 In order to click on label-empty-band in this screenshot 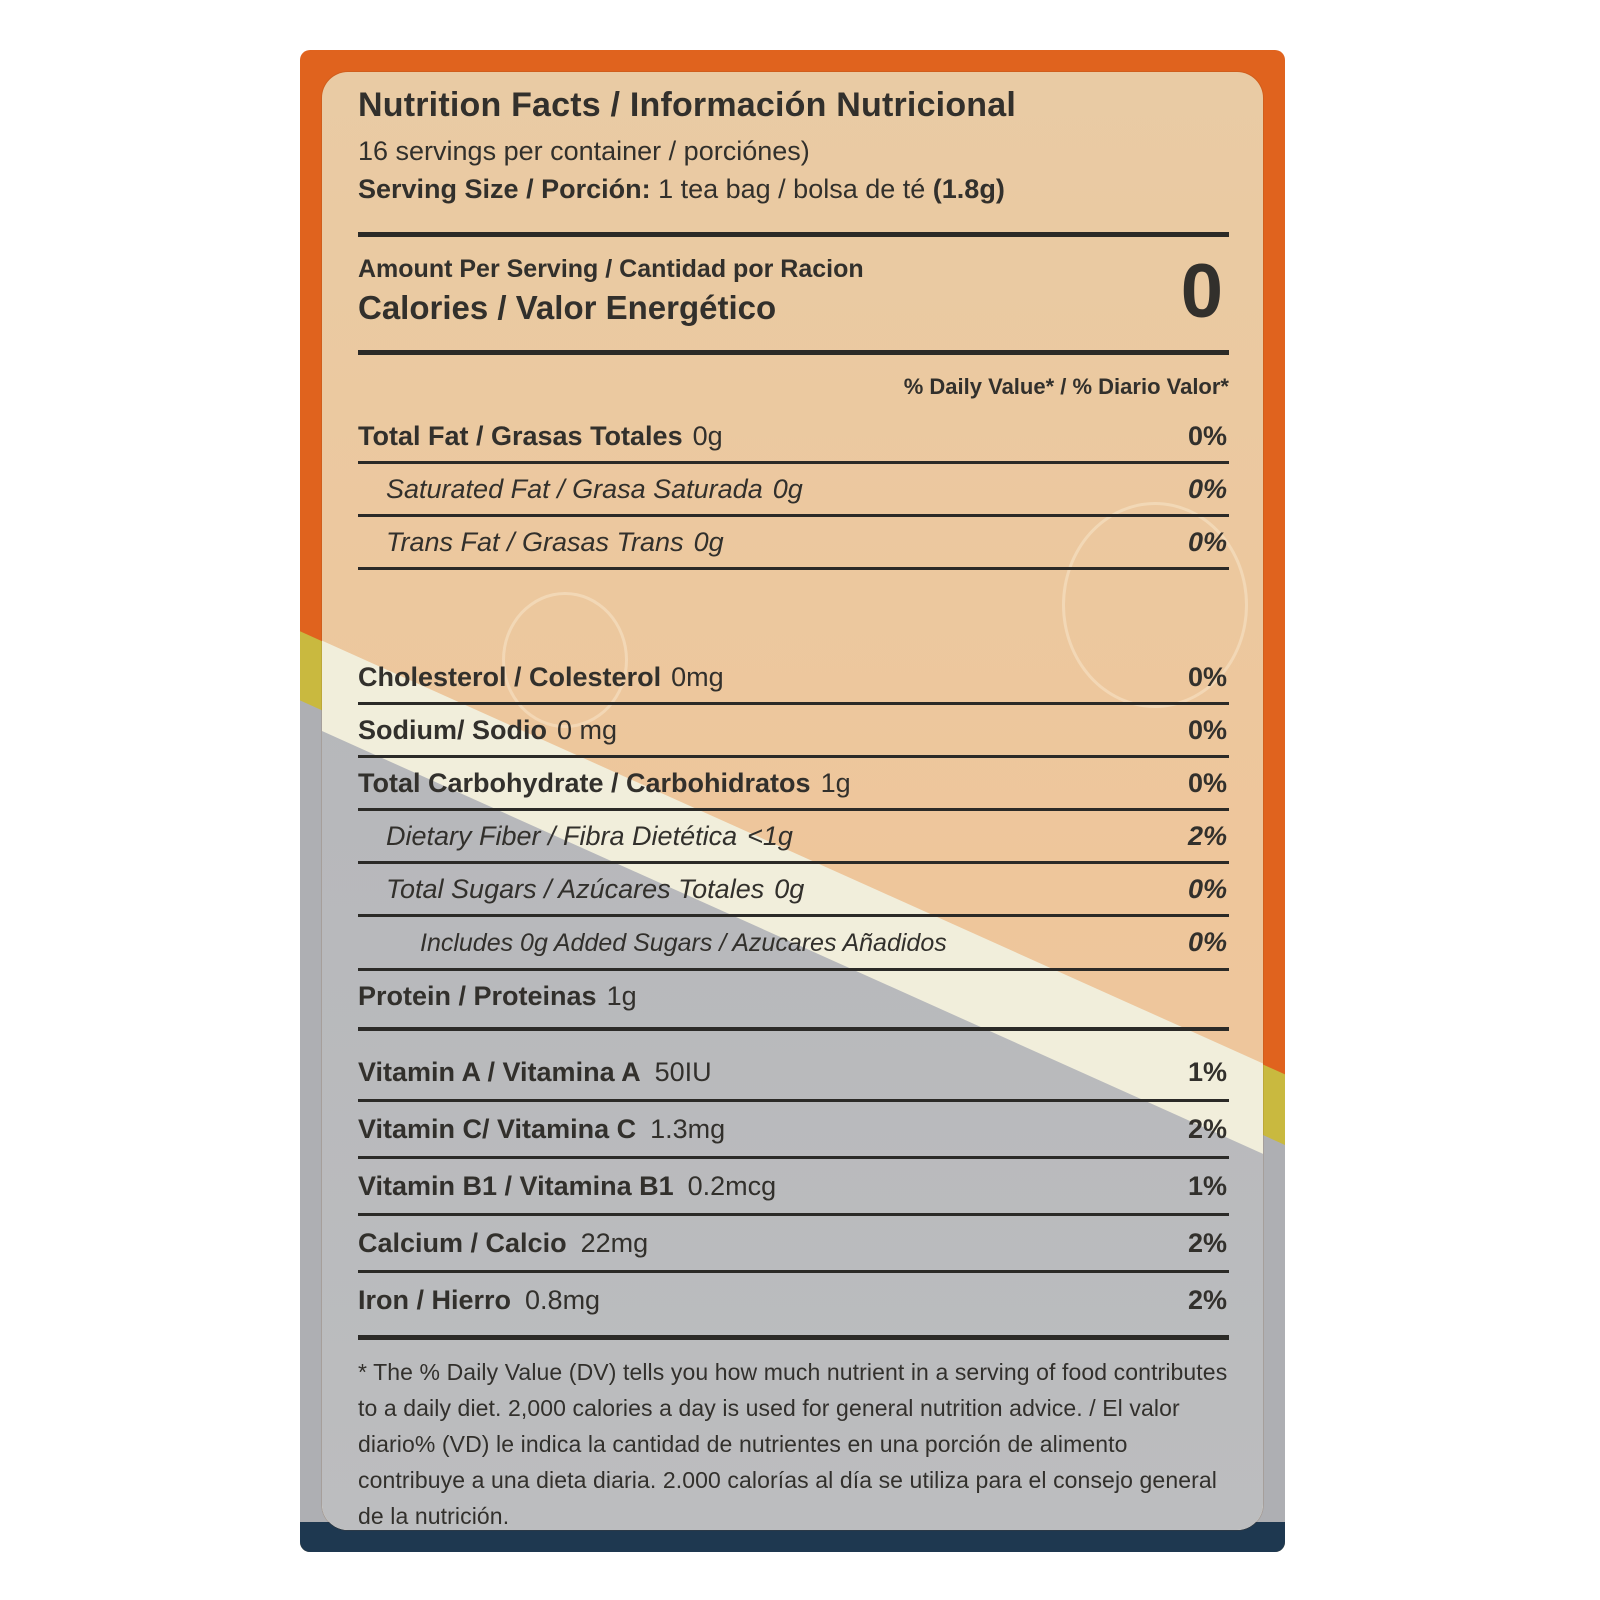, I will do `click(793, 611)`.